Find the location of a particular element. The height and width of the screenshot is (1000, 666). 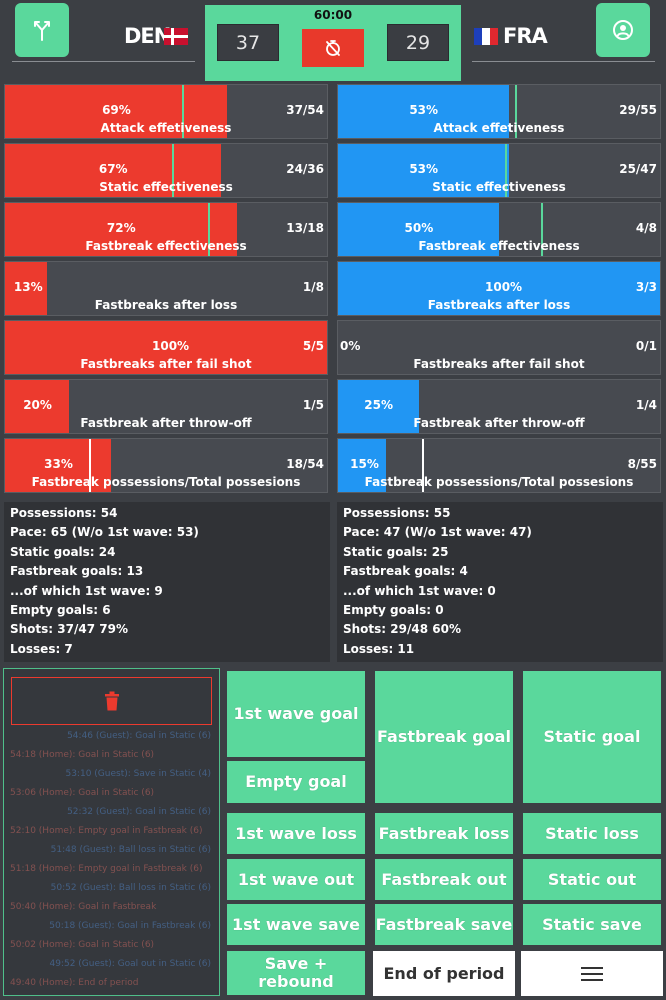

stat-count: 1/5 is located at coordinates (313, 405).